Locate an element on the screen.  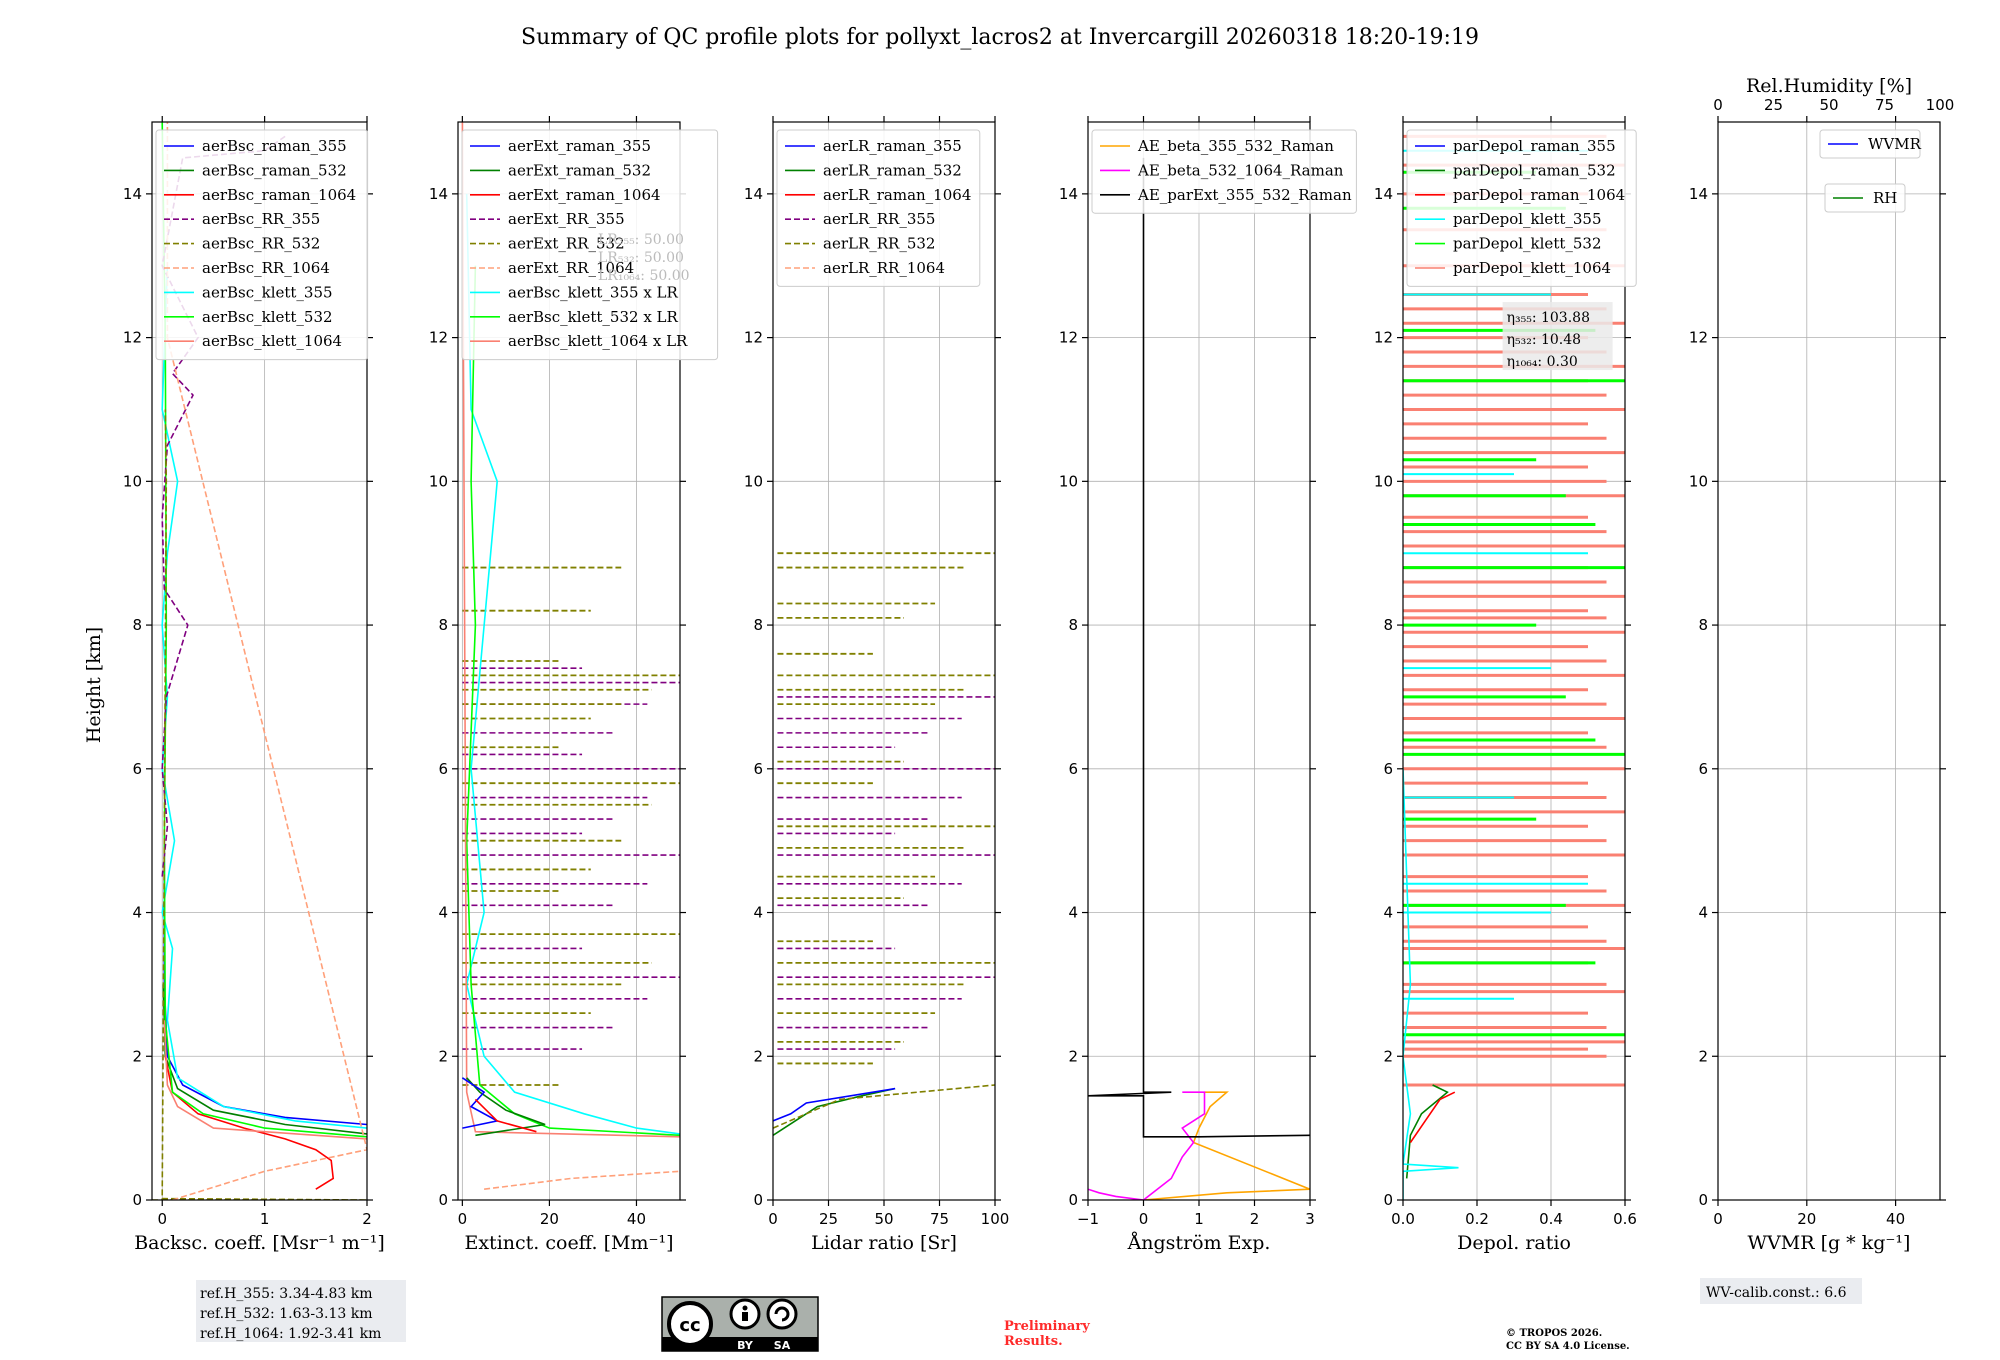
calib-box is located at coordinates (1781, 1291).